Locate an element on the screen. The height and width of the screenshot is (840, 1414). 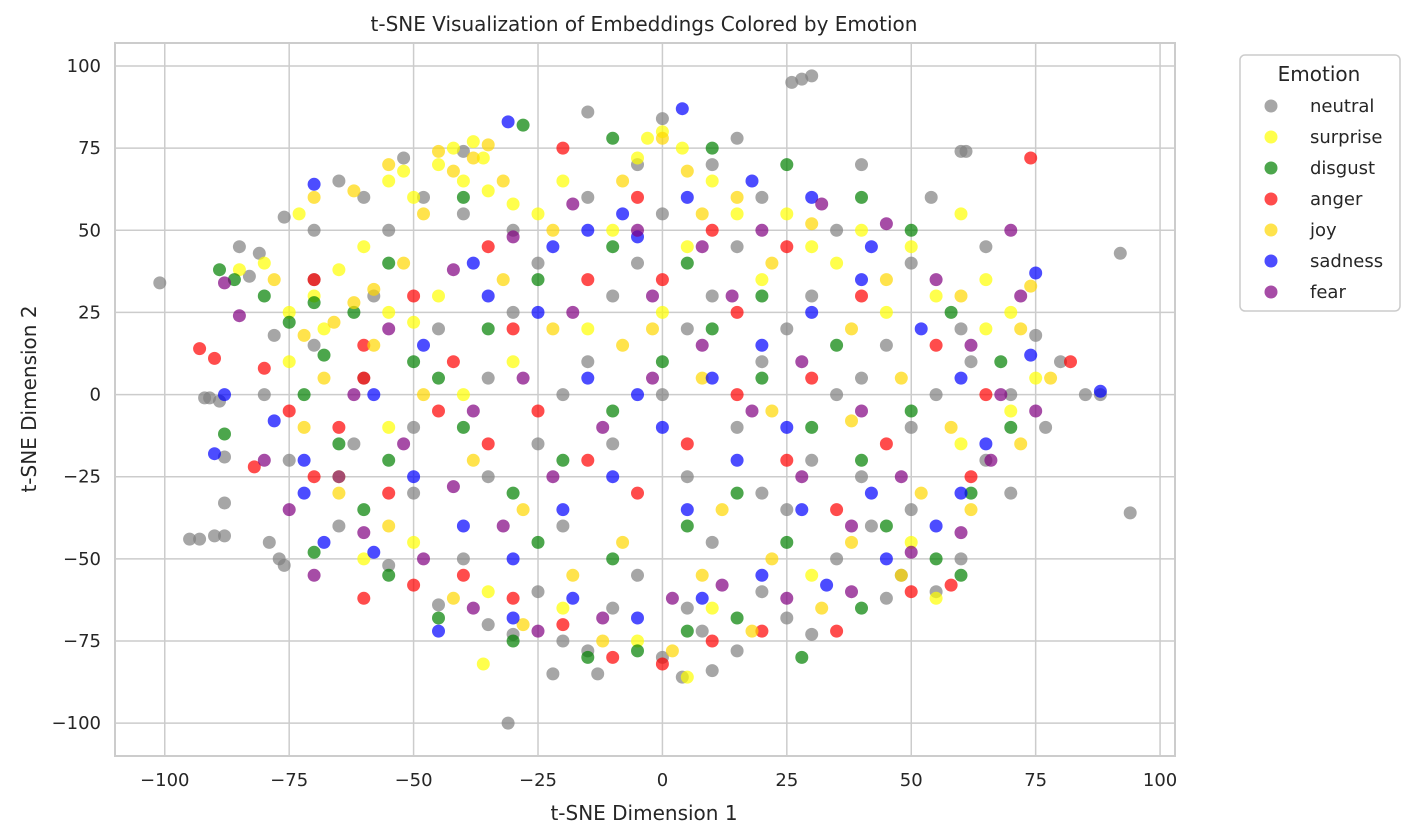
y-tick-label: 75 is located at coordinates (89, 148).